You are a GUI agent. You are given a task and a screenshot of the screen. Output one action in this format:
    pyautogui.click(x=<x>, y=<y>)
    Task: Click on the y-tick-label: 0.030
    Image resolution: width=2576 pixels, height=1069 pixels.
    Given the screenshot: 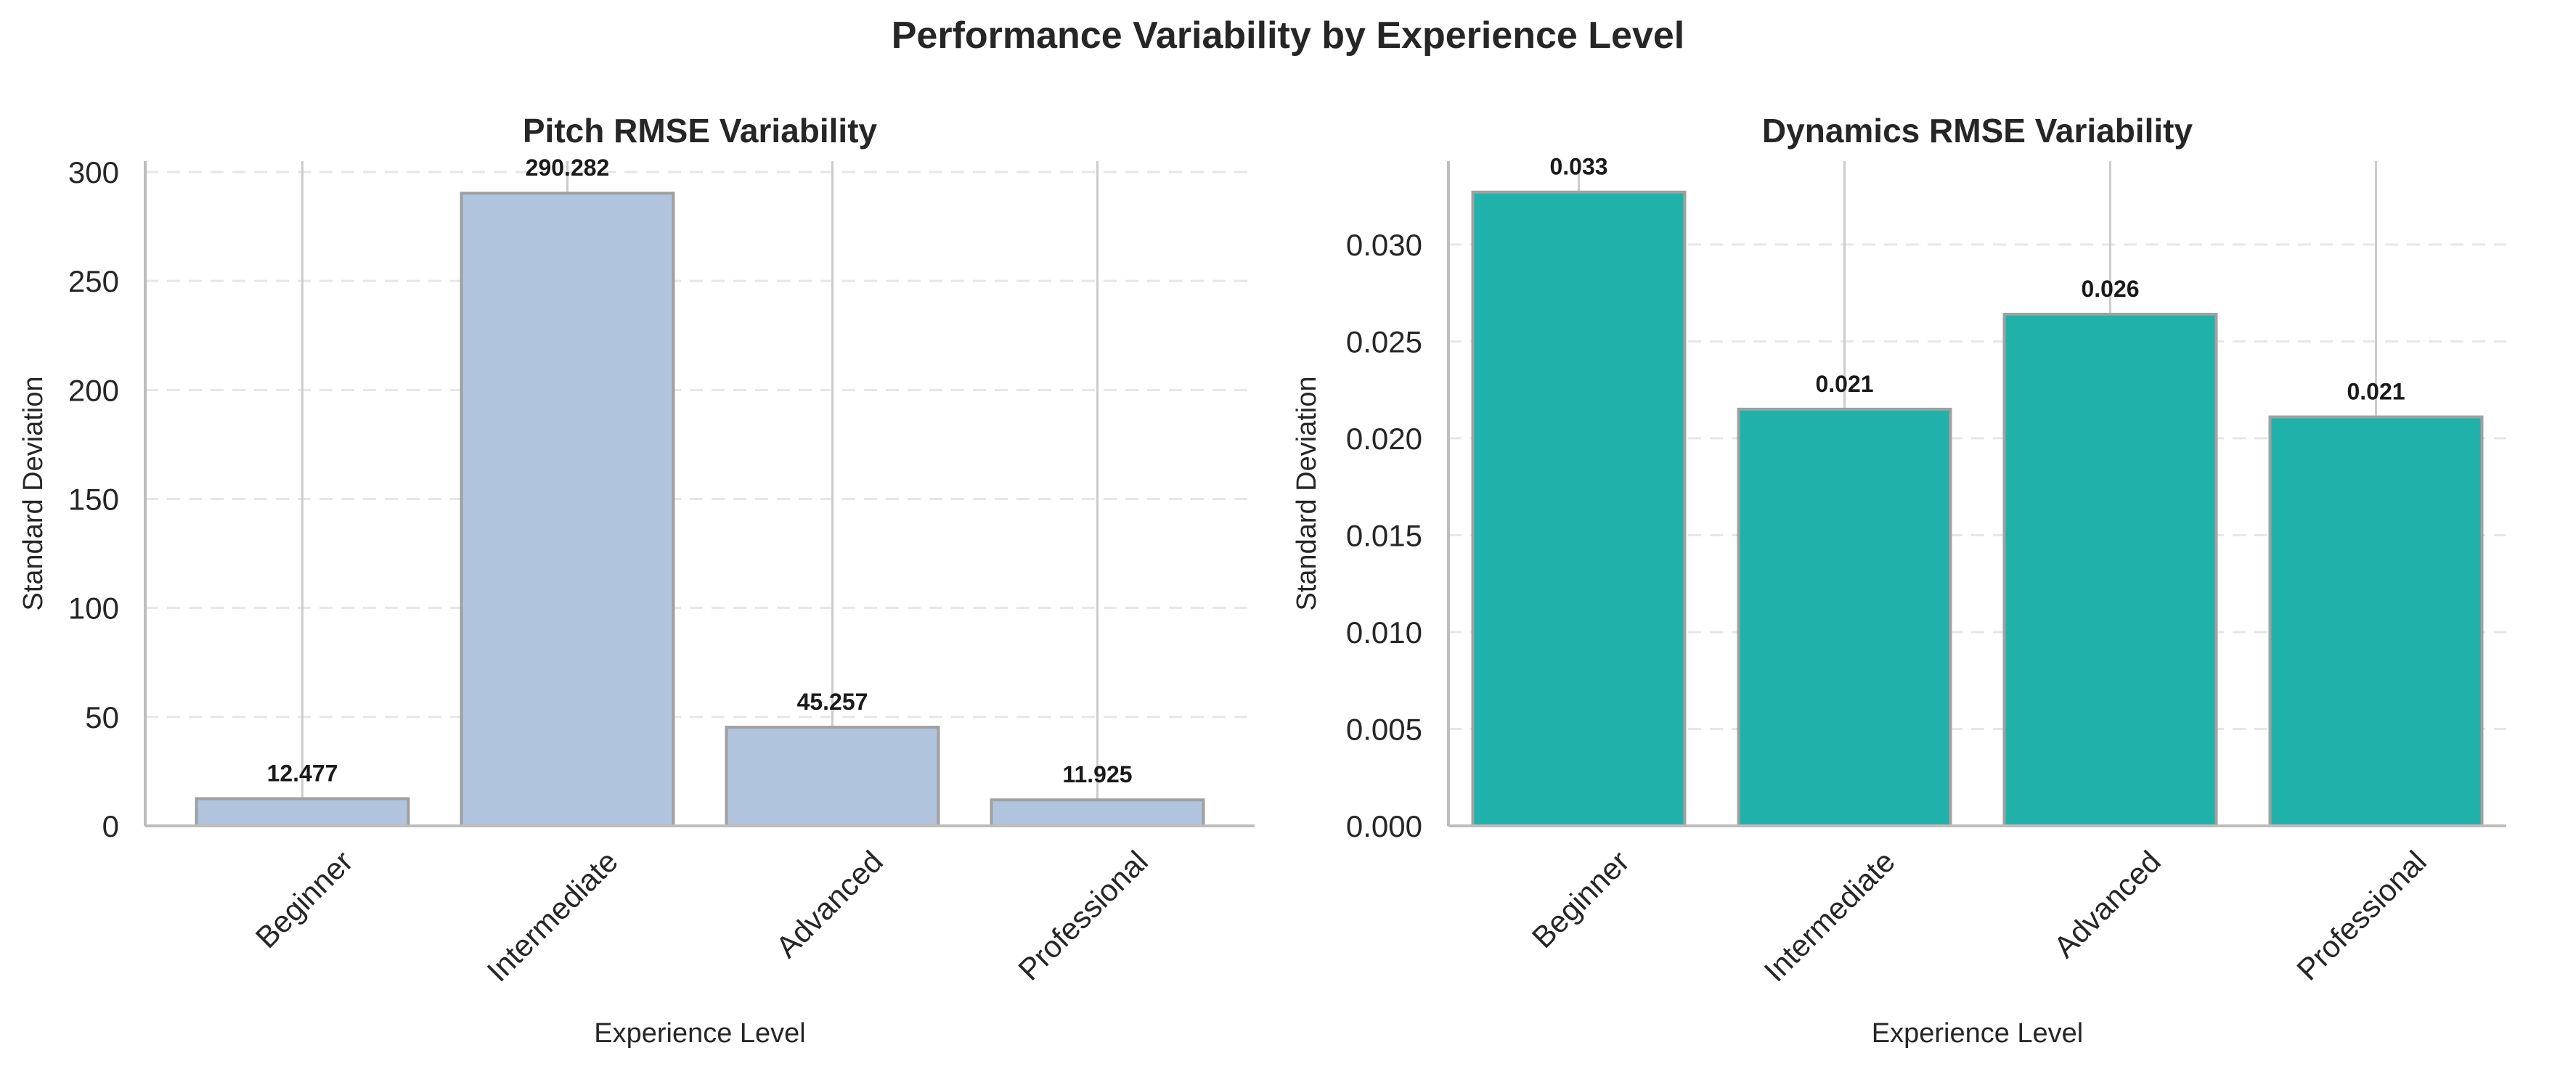 What is the action you would take?
    pyautogui.click(x=1384, y=245)
    